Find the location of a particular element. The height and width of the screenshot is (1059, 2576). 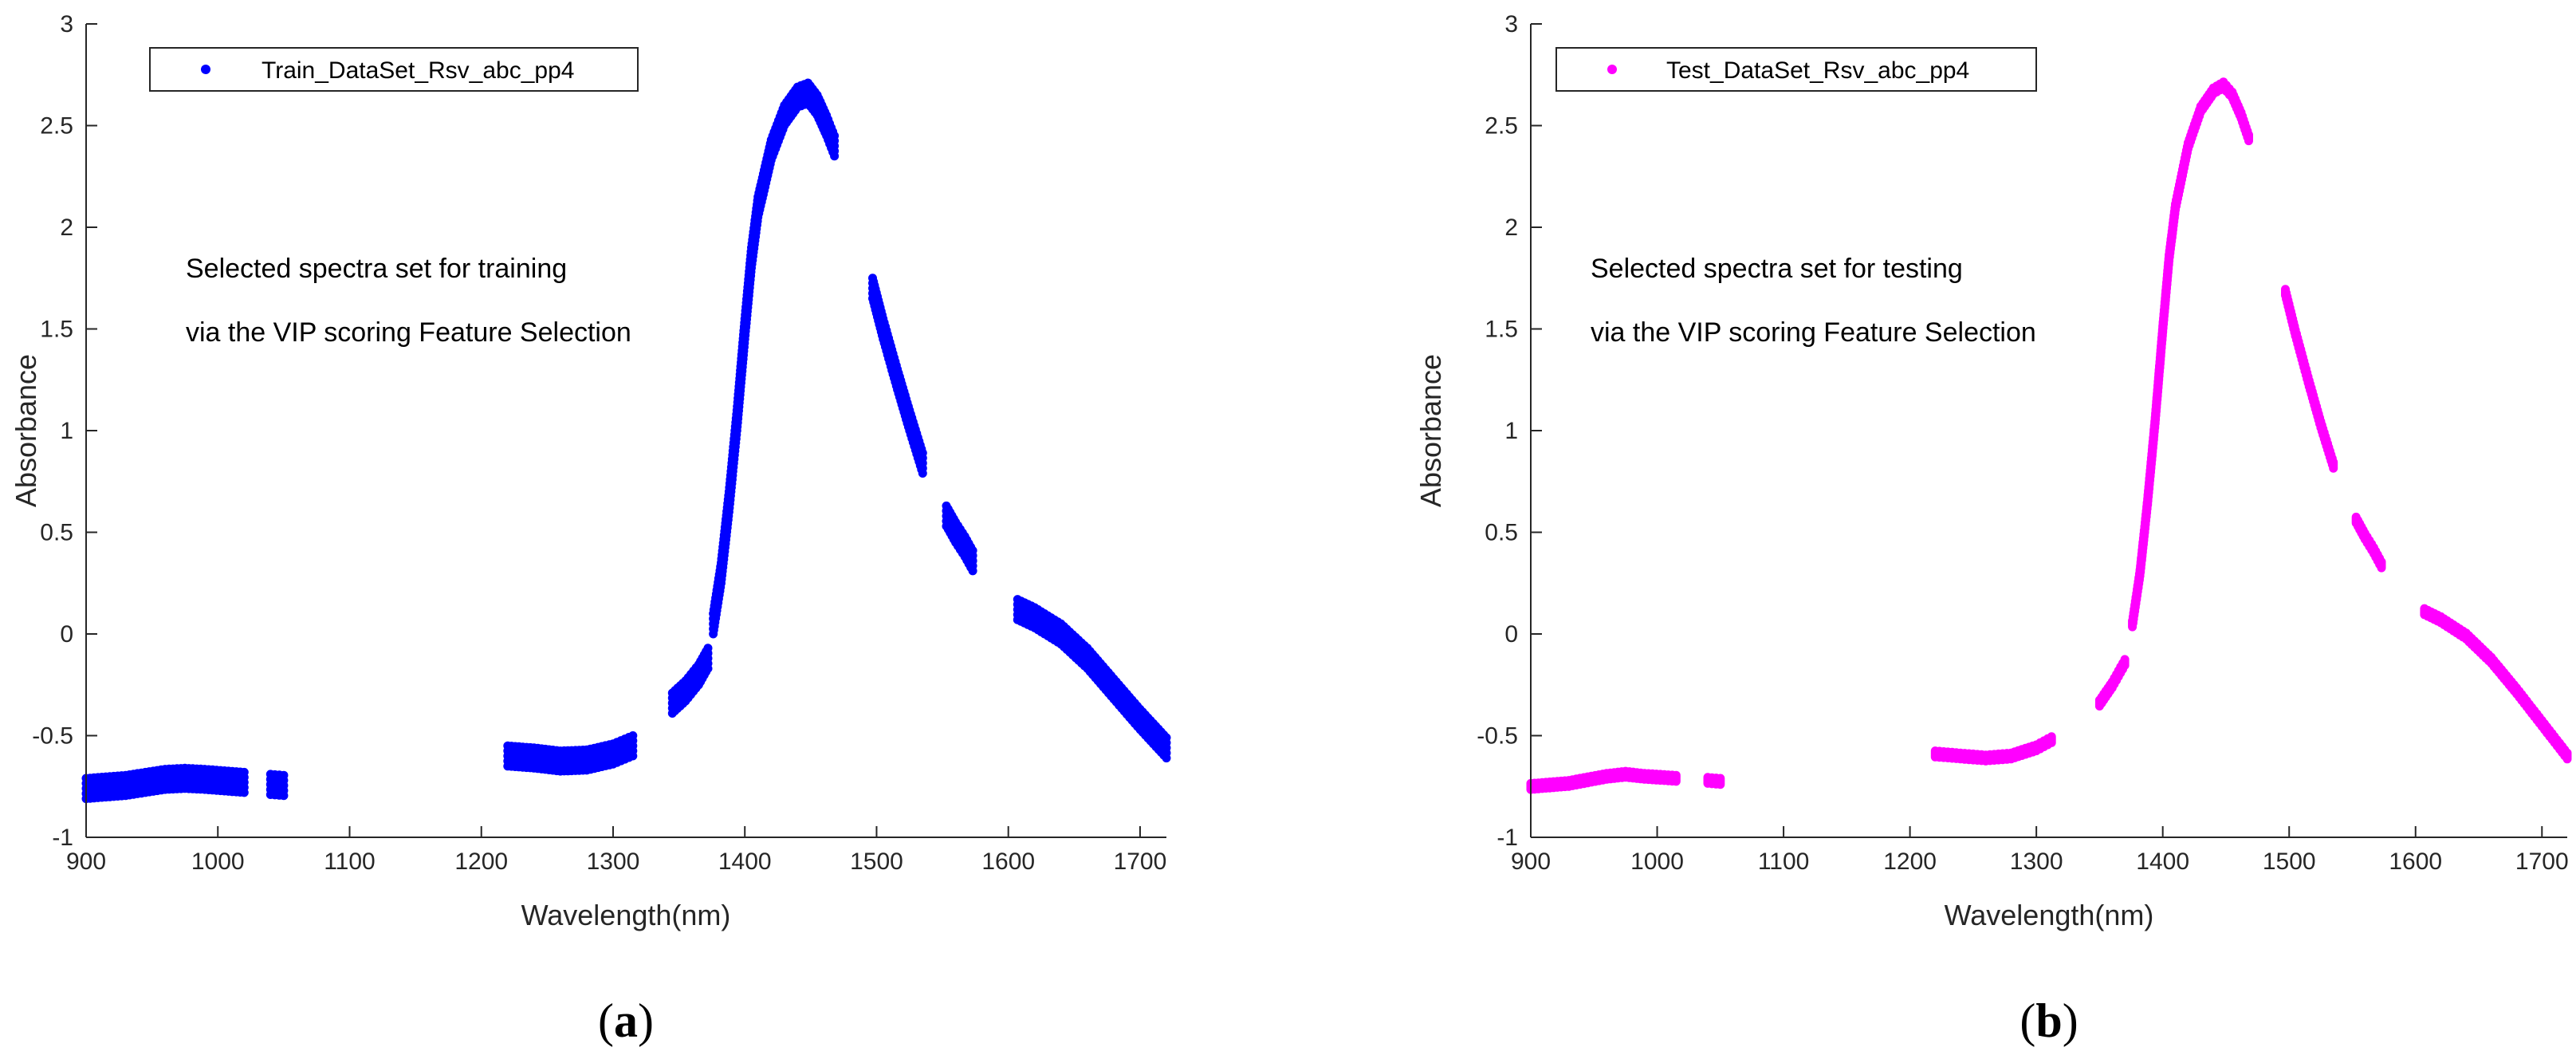

legend-label: Test_DataSet_Rsv_abc_pp4 is located at coordinates (1818, 71).